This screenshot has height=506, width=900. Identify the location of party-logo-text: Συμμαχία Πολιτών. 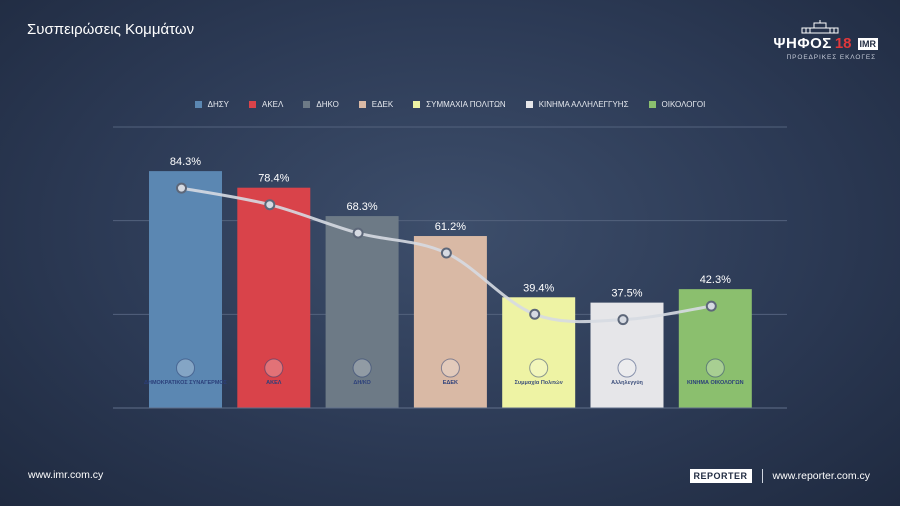
(539, 383).